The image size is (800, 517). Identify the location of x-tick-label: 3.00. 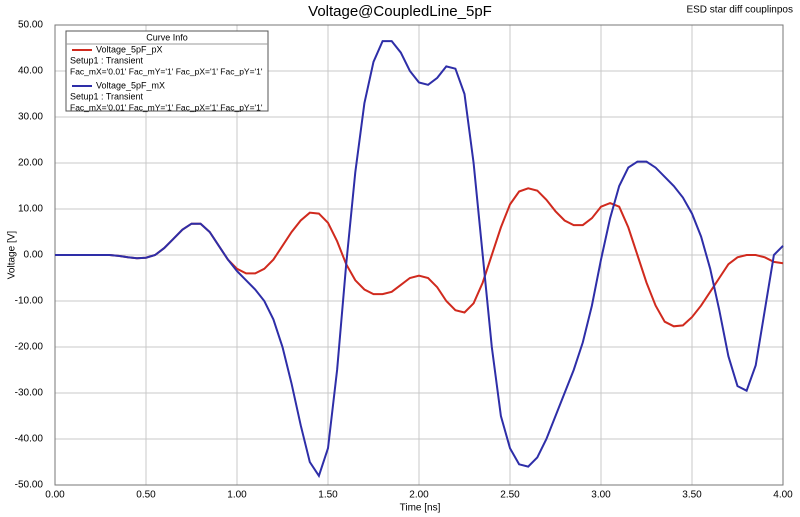
(601, 495).